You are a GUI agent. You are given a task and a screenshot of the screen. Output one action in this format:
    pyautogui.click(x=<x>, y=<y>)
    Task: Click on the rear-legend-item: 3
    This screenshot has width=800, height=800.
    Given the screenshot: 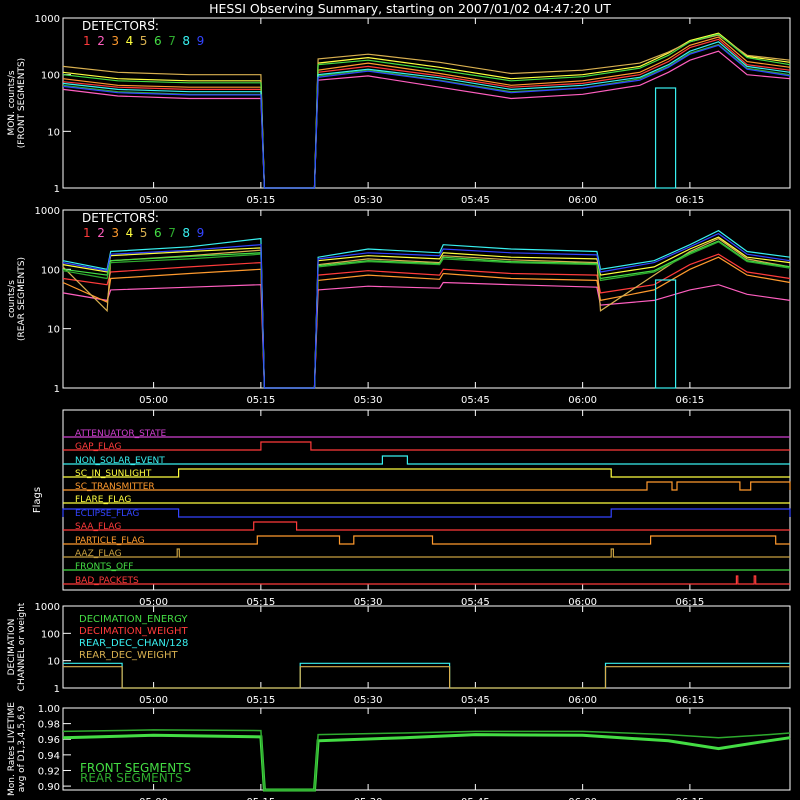 What is the action you would take?
    pyautogui.click(x=115, y=233)
    